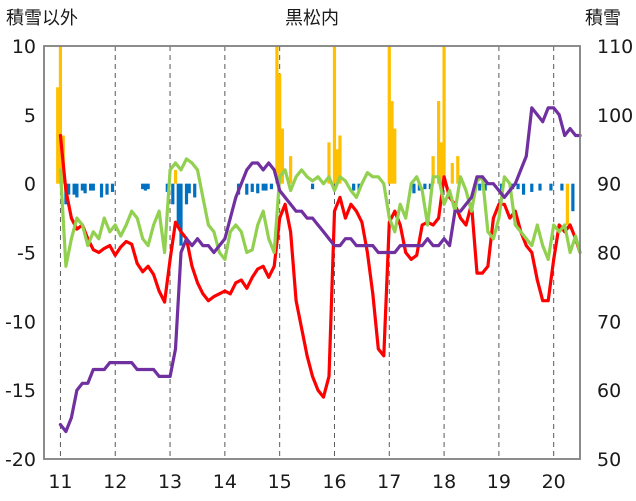 The width and height of the screenshot is (636, 501). What do you see at coordinates (389, 482) in the screenshot?
I see `x-tick-label: 17` at bounding box center [389, 482].